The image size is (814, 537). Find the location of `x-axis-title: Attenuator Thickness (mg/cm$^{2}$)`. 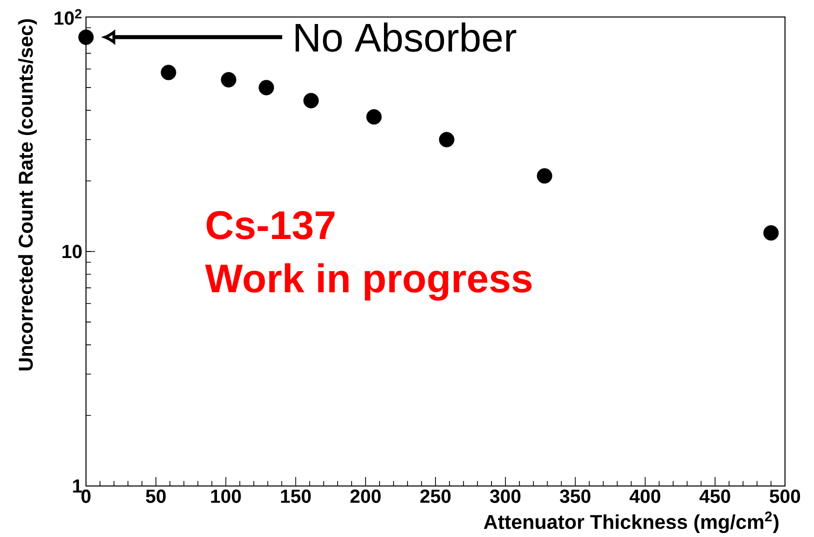

x-axis-title: Attenuator Thickness (mg/cm$^{2}$) is located at coordinates (631, 523).